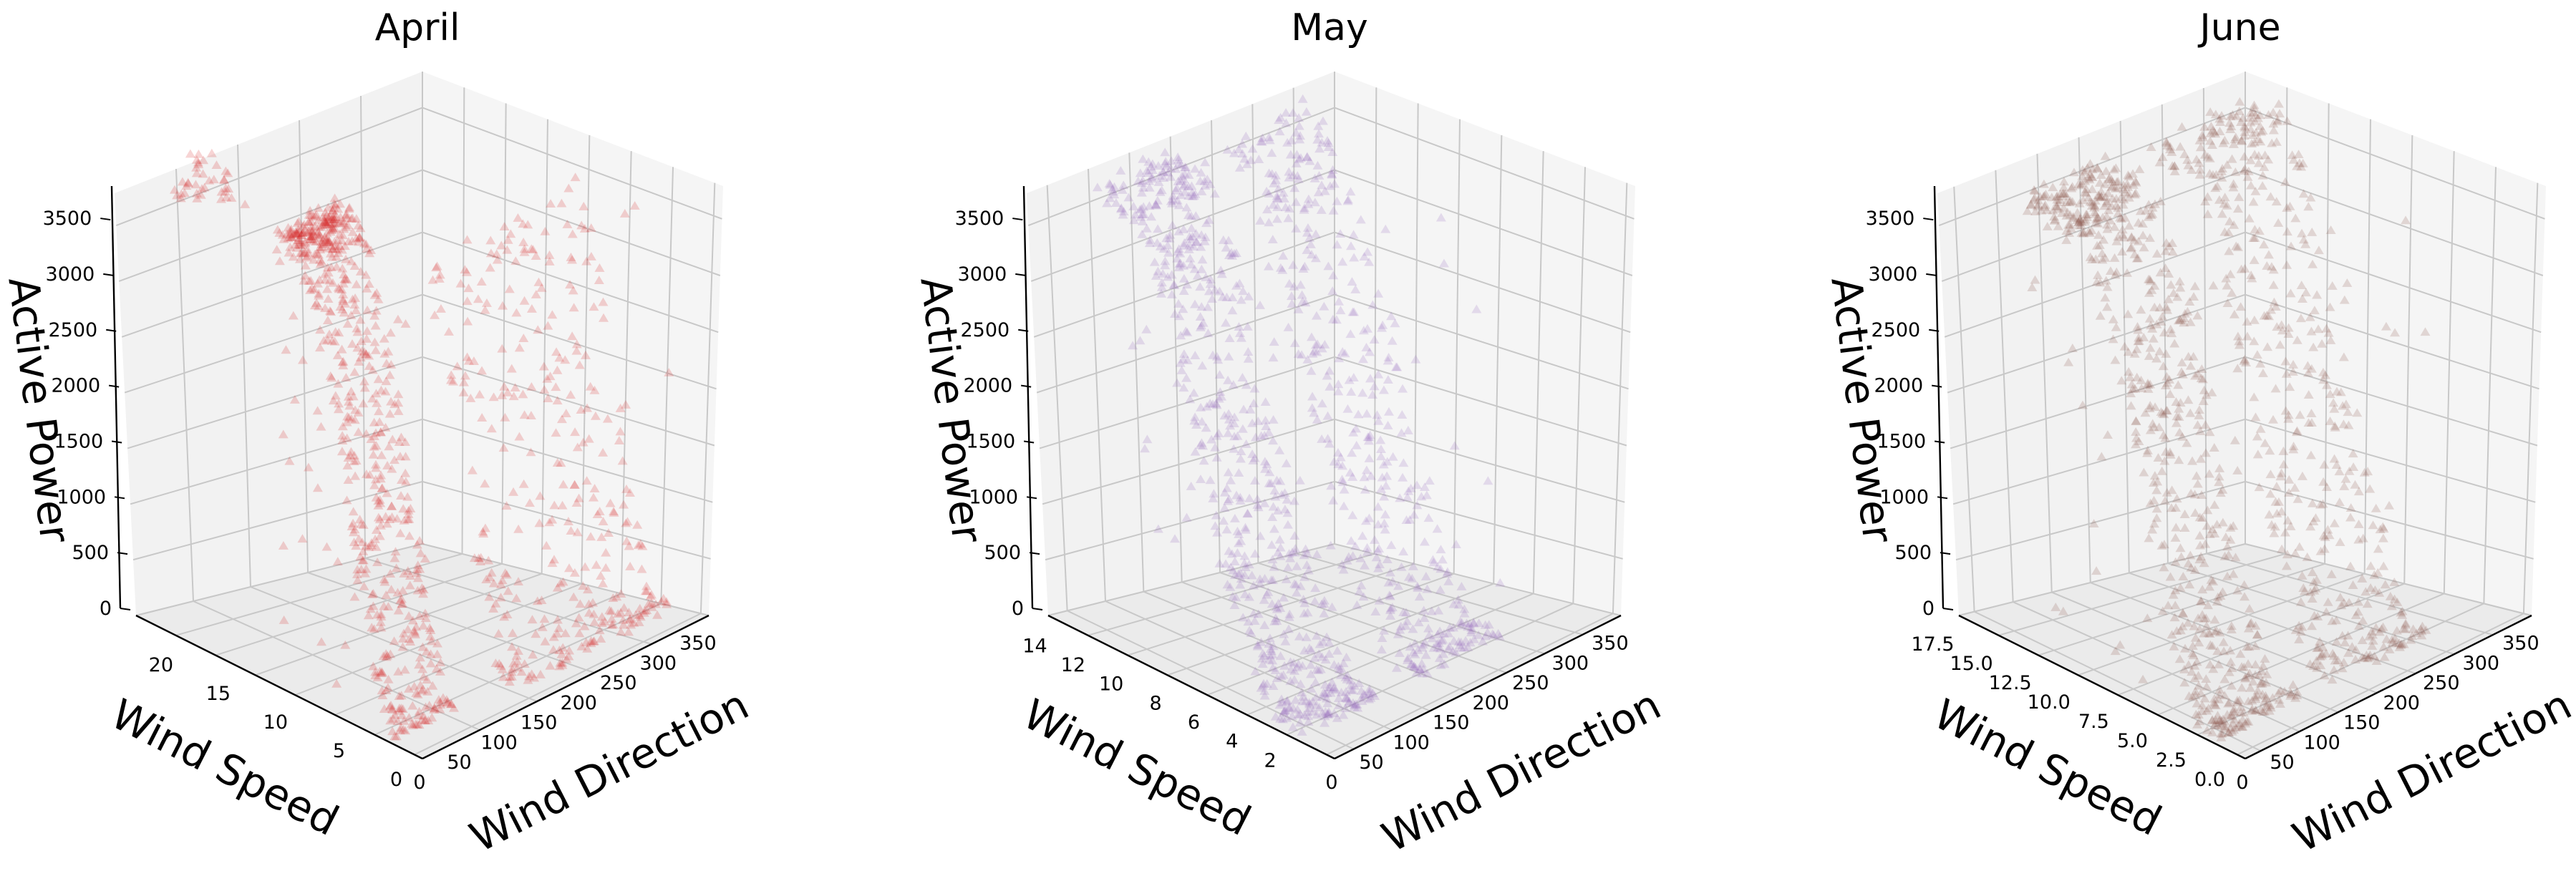  What do you see at coordinates (1937, 386) in the screenshot?
I see `z-tick` at bounding box center [1937, 386].